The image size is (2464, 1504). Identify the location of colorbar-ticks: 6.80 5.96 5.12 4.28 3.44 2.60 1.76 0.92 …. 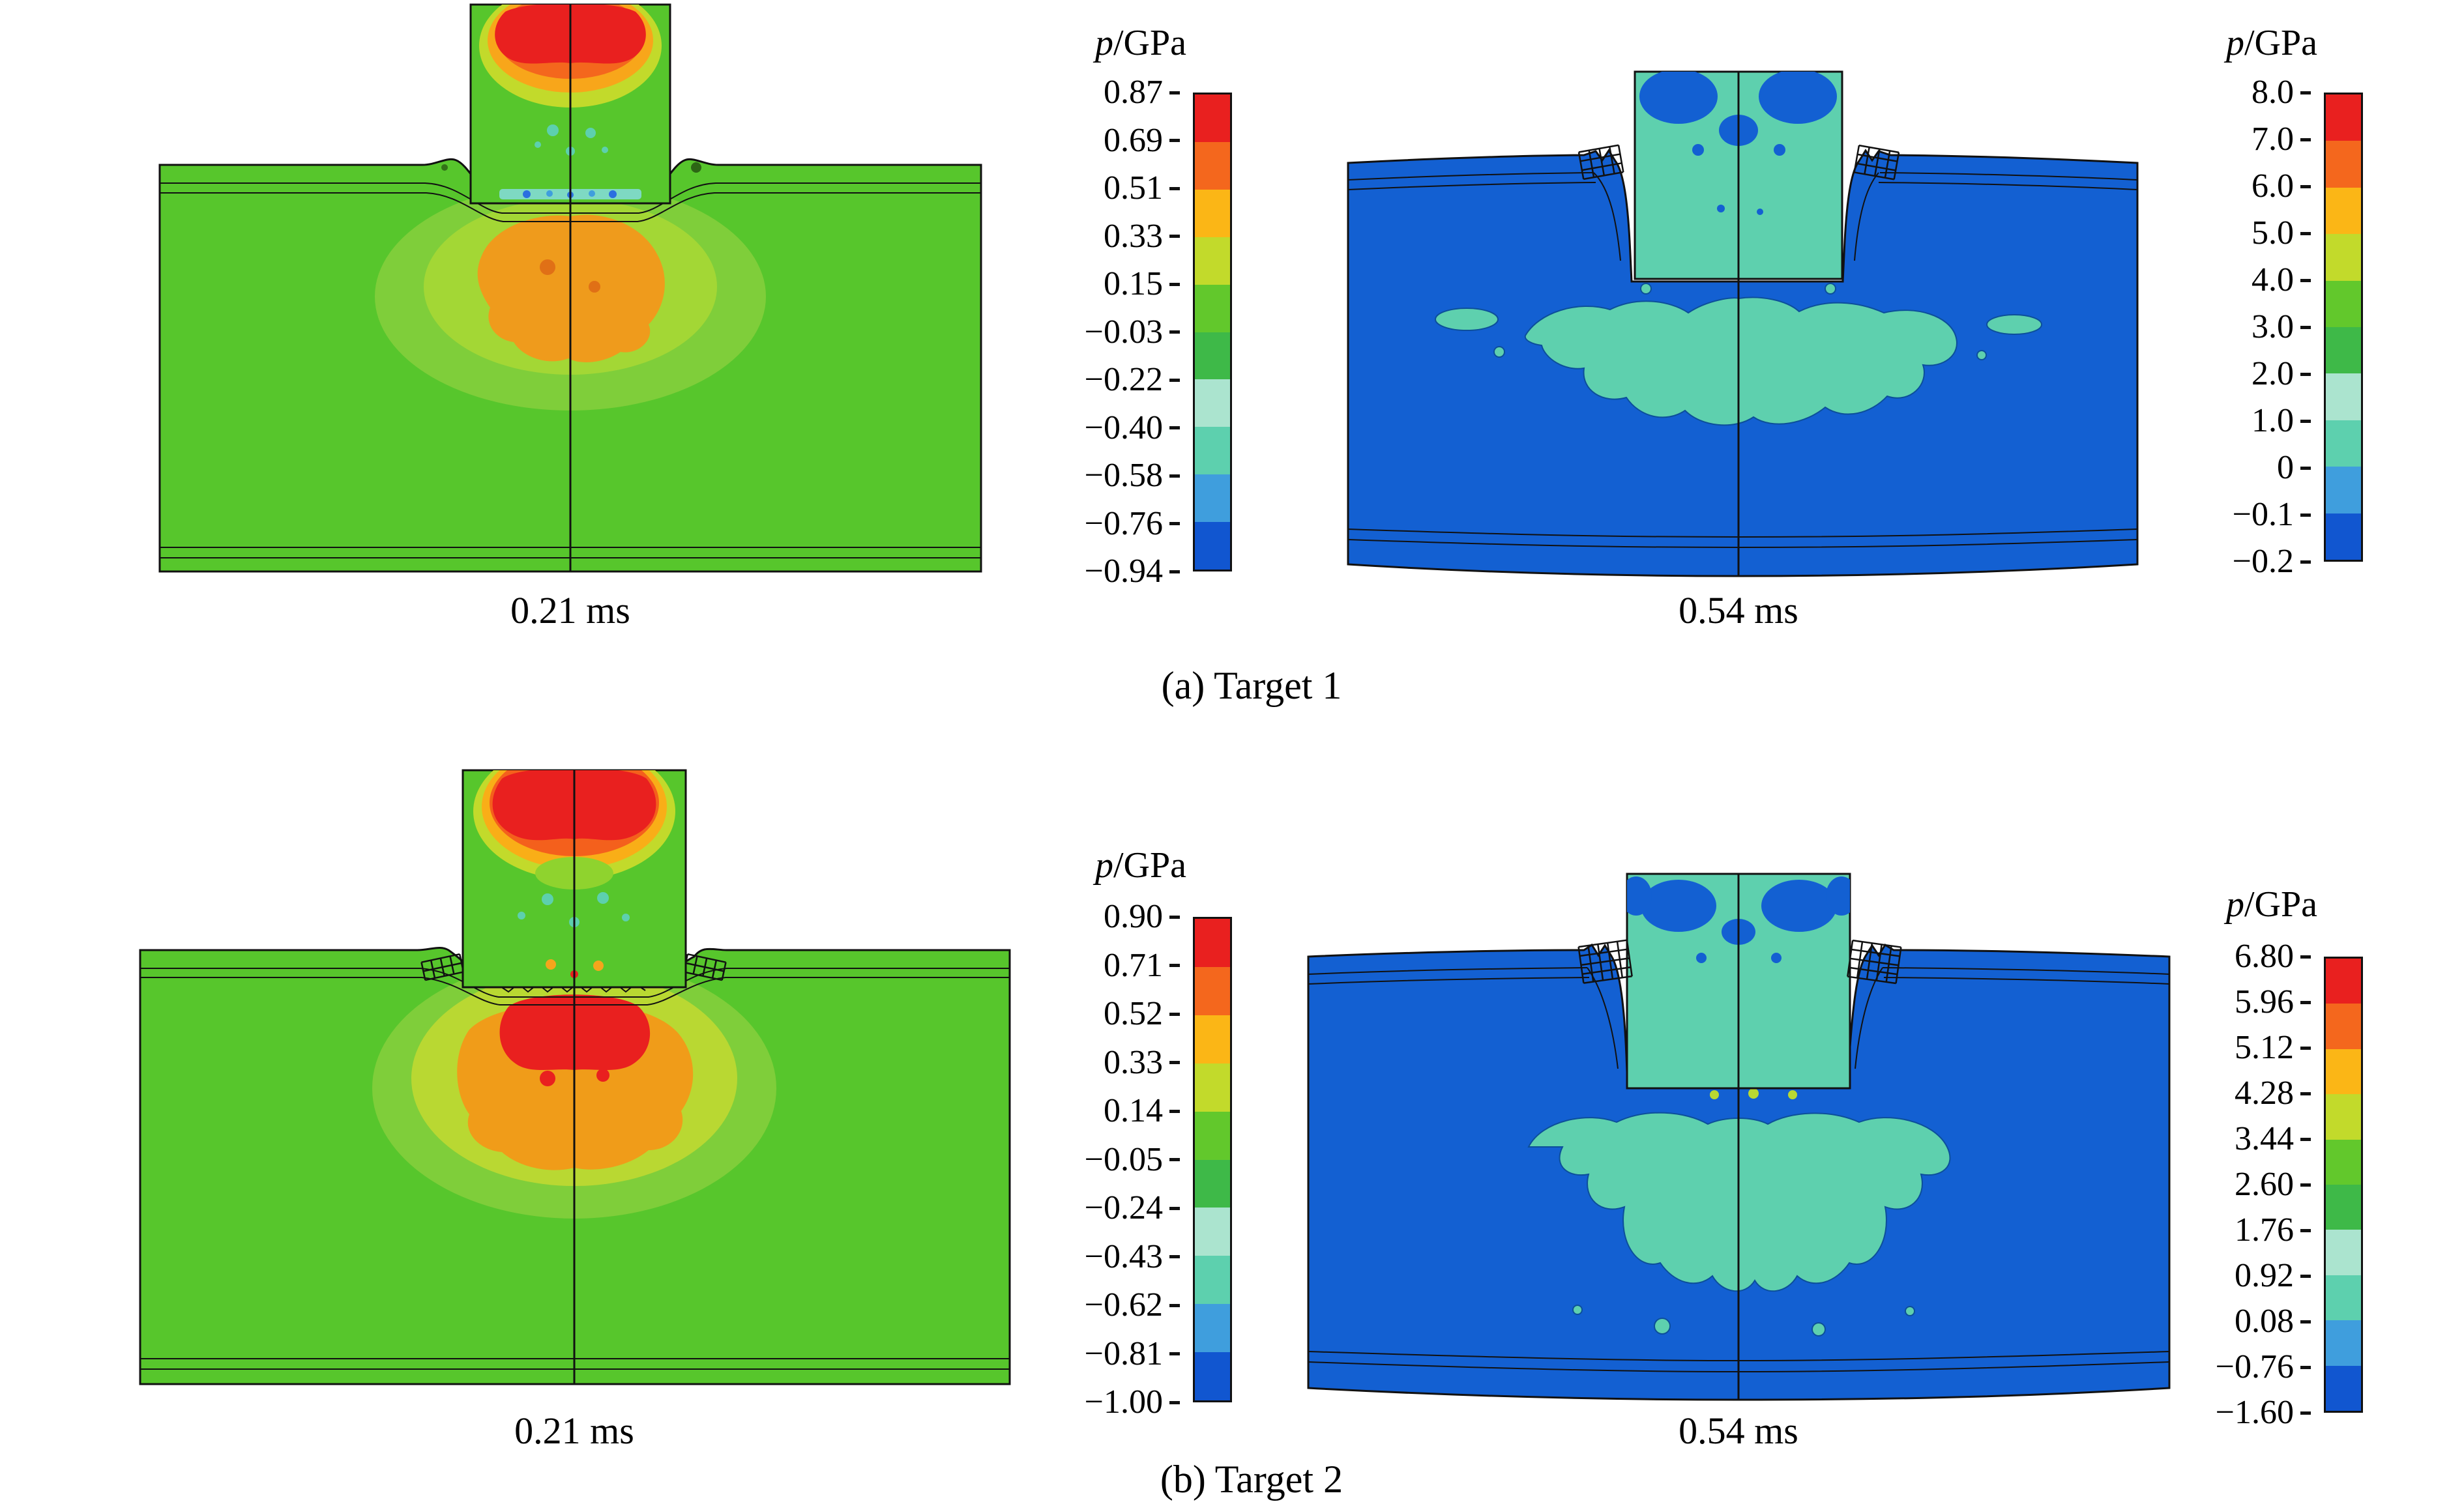
(2246, 1185).